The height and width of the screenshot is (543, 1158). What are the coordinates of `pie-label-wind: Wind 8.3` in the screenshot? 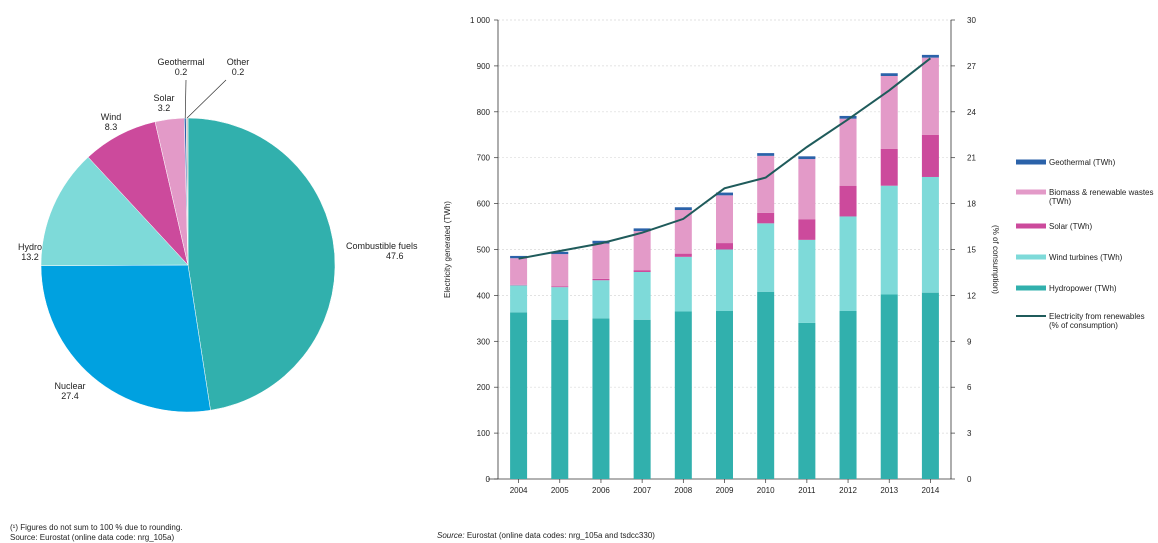 It's located at (111, 122).